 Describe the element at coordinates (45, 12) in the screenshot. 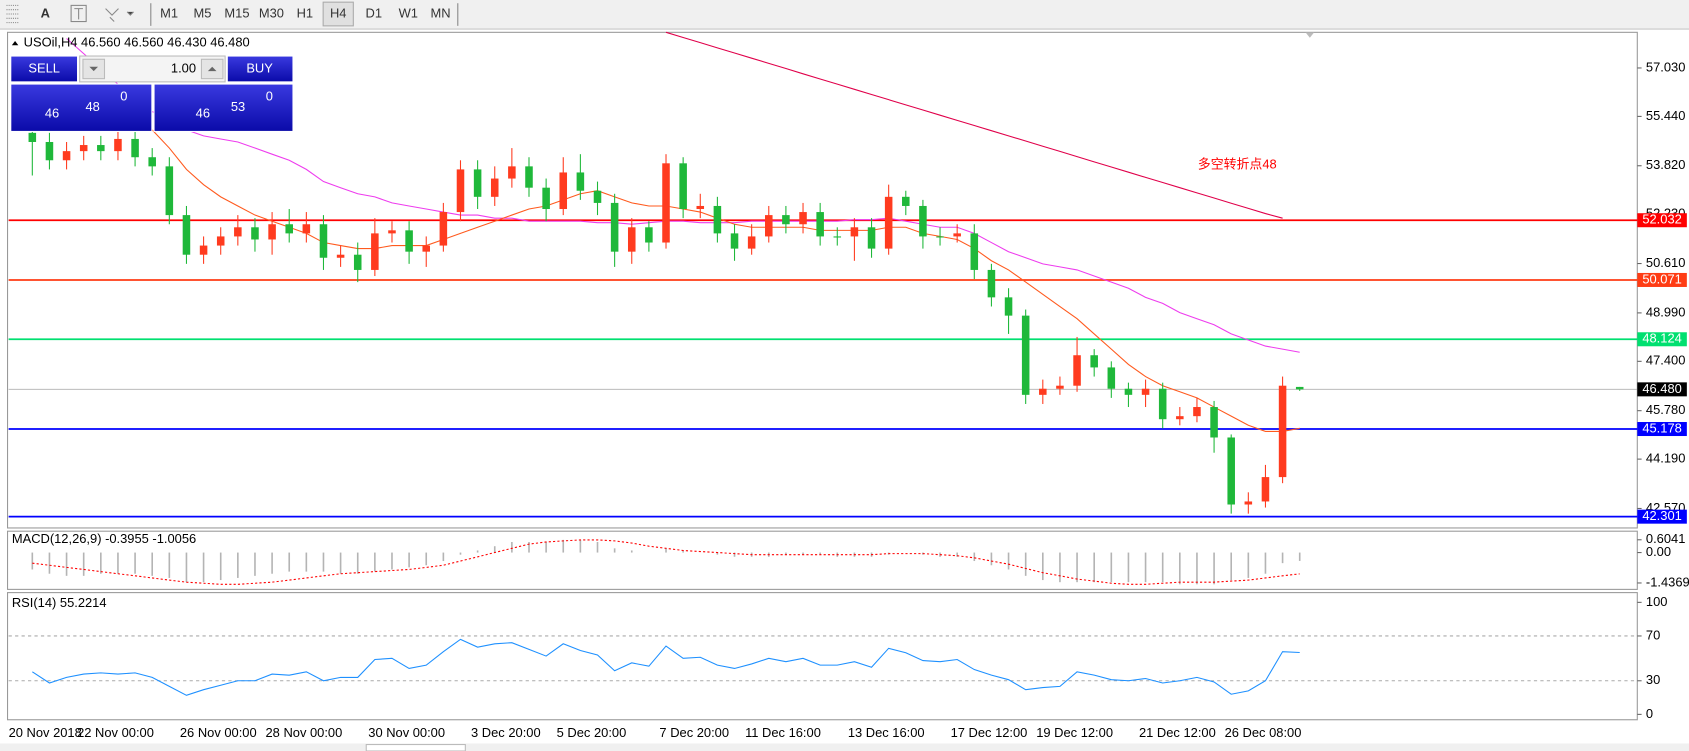

I see `text-tool: A` at that location.